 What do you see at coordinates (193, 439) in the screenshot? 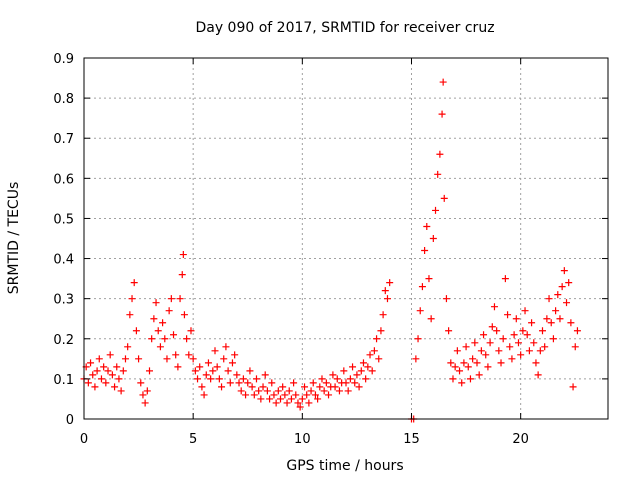
I see `x-tick-label: 5` at bounding box center [193, 439].